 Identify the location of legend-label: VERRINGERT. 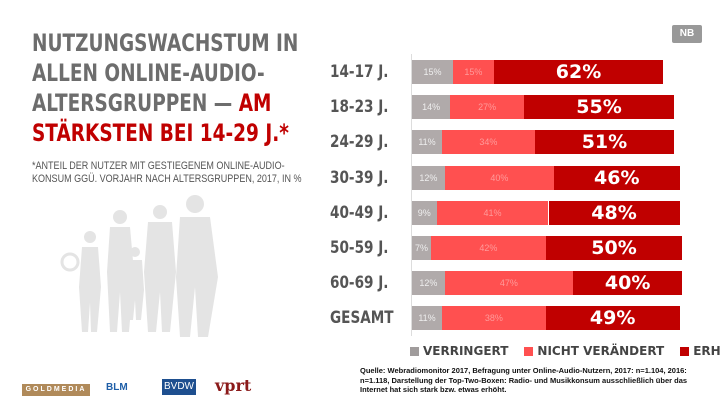
(466, 351).